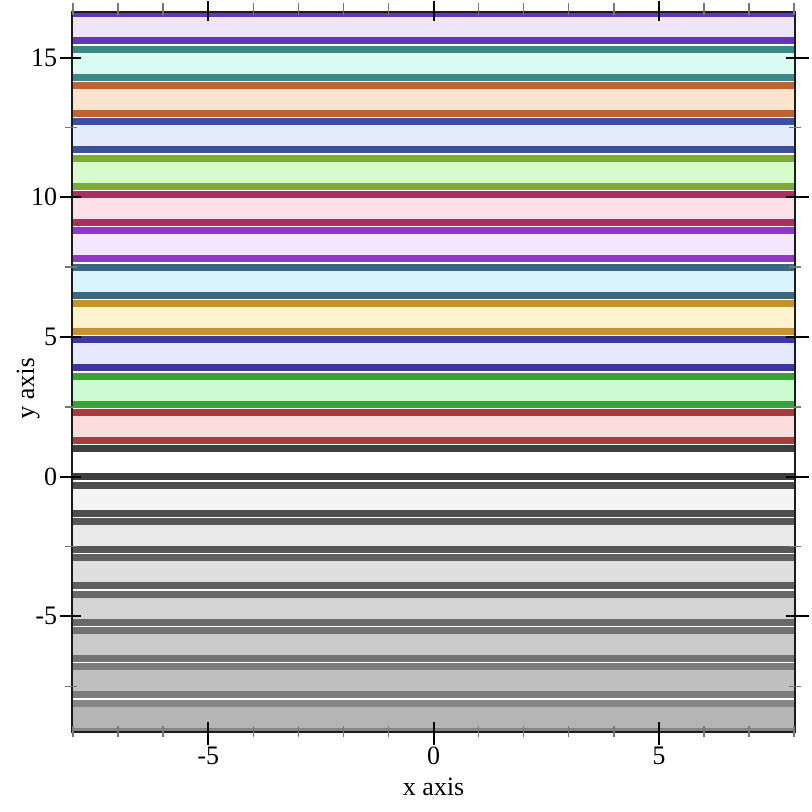  Describe the element at coordinates (25, 388) in the screenshot. I see `y-axis-label: y axis` at that location.